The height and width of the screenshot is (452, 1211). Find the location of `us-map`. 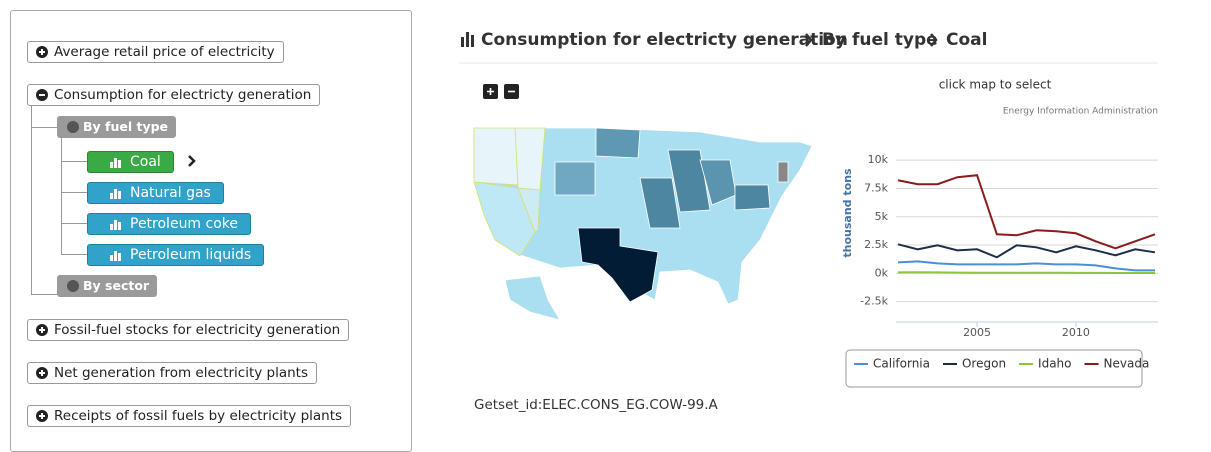

us-map is located at coordinates (643, 224).